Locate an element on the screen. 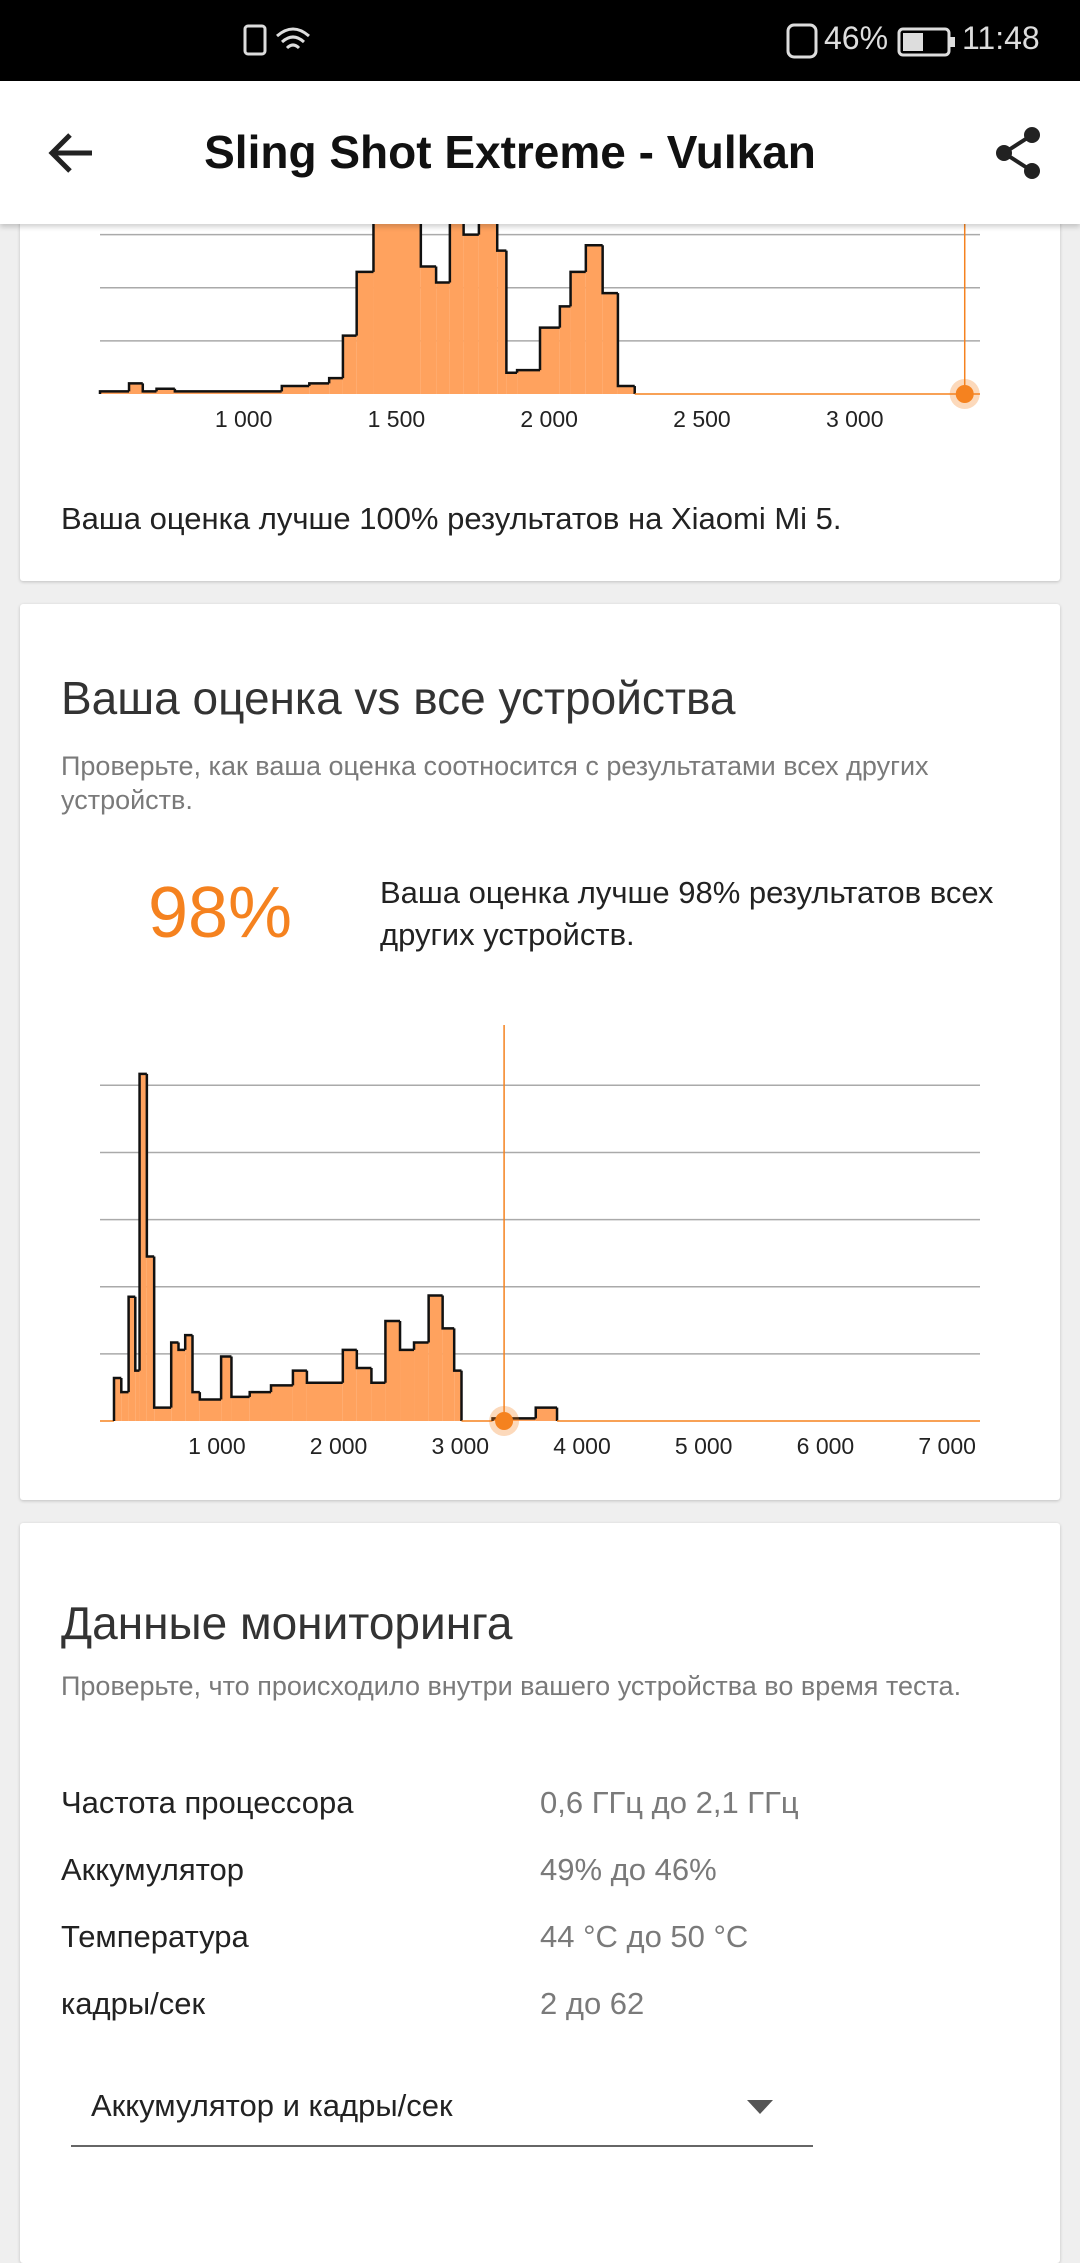  device-histogram: 1 000 1 500 2 000 2 500 3 000 is located at coordinates (539, 311).